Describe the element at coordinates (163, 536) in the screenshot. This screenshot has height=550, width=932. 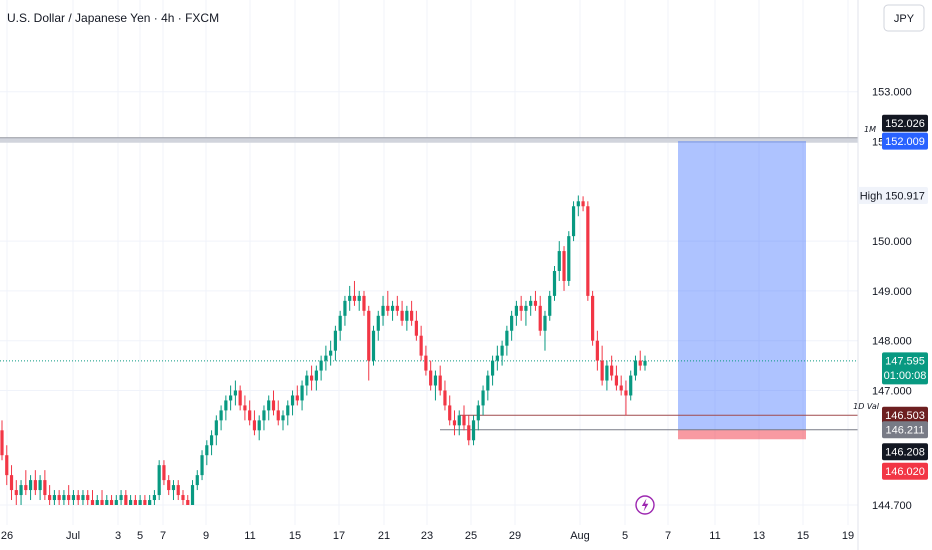
I see `x-tick-label: 7` at that location.